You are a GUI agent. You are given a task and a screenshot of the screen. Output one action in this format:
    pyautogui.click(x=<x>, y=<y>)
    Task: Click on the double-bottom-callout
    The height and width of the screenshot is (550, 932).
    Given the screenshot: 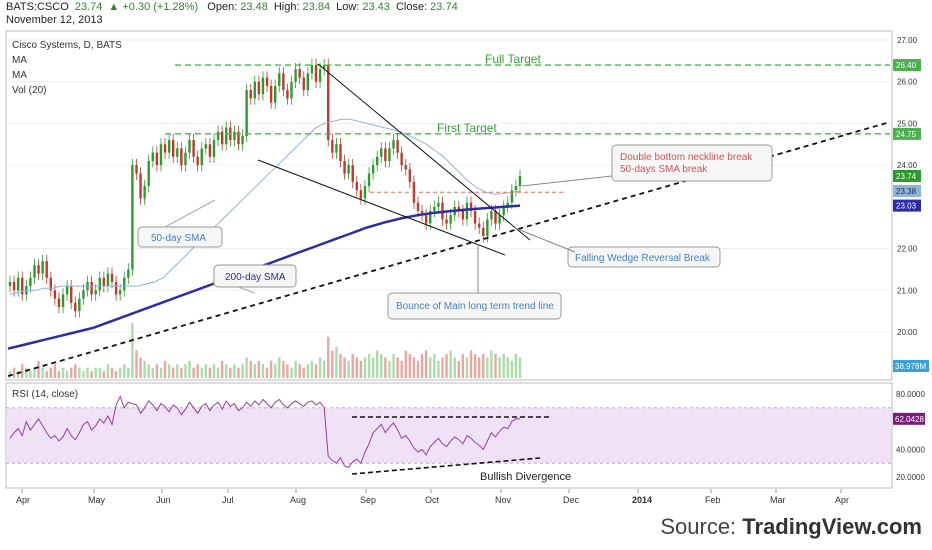 What is the action you would take?
    pyautogui.click(x=692, y=163)
    